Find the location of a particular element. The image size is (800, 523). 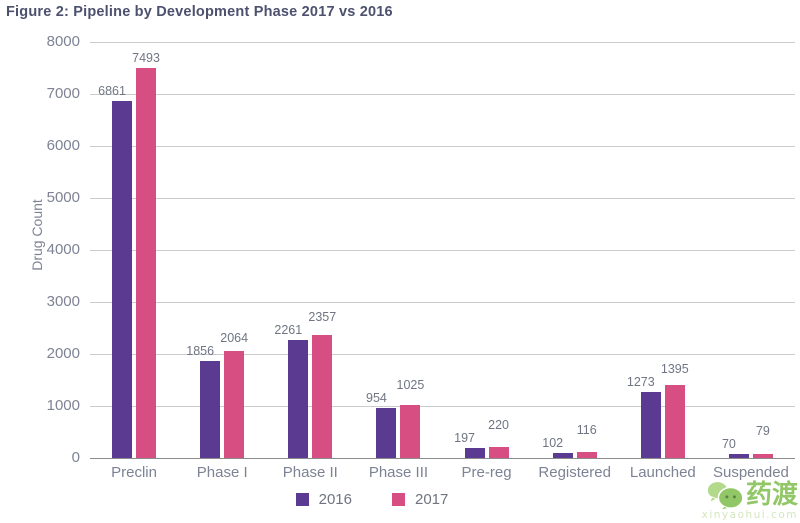

bar-2017-phase-i is located at coordinates (234, 404).